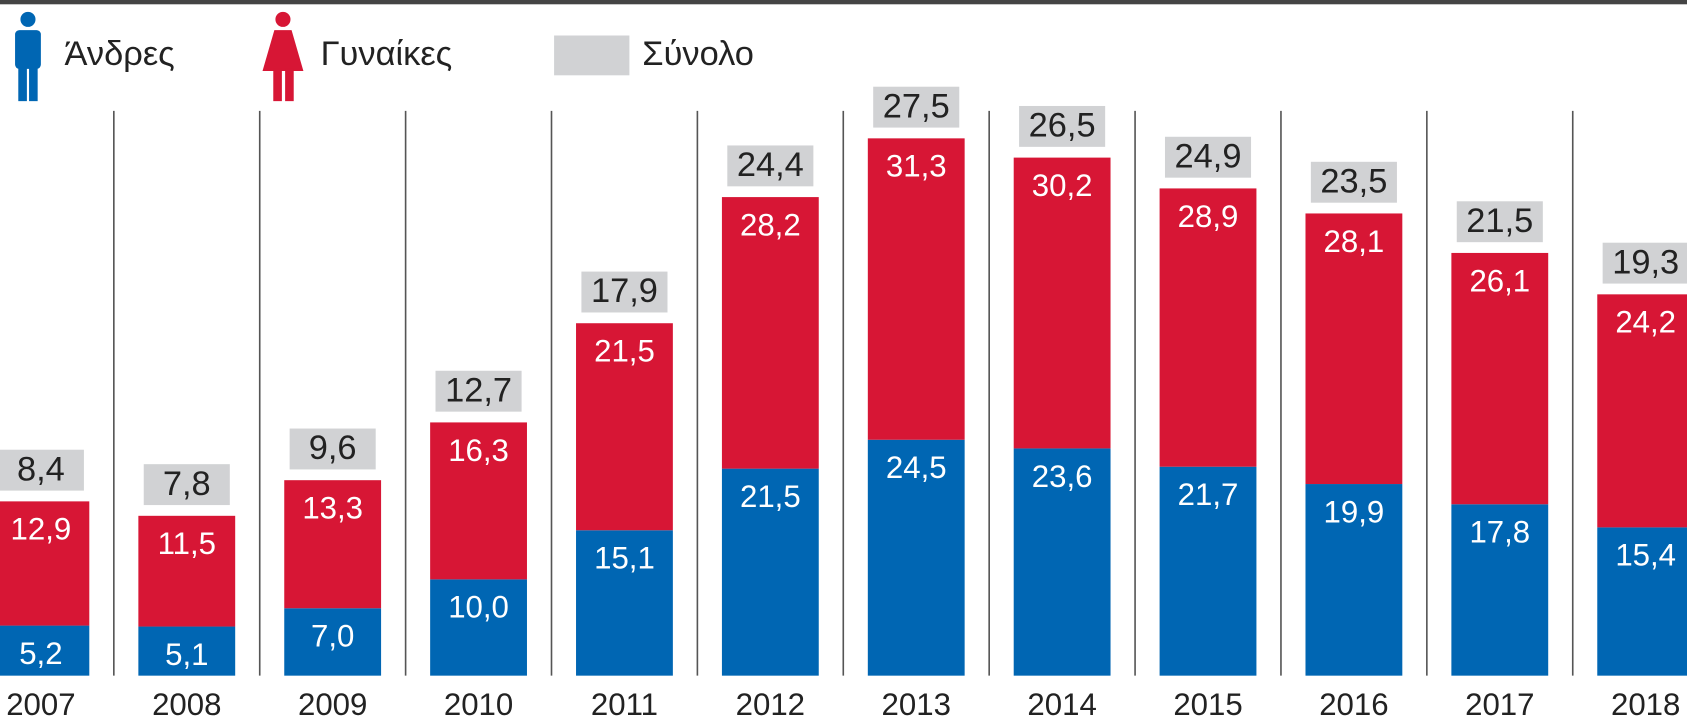 Image resolution: width=1687 pixels, height=723 pixels. I want to click on total-label: 23,5, so click(1353, 181).